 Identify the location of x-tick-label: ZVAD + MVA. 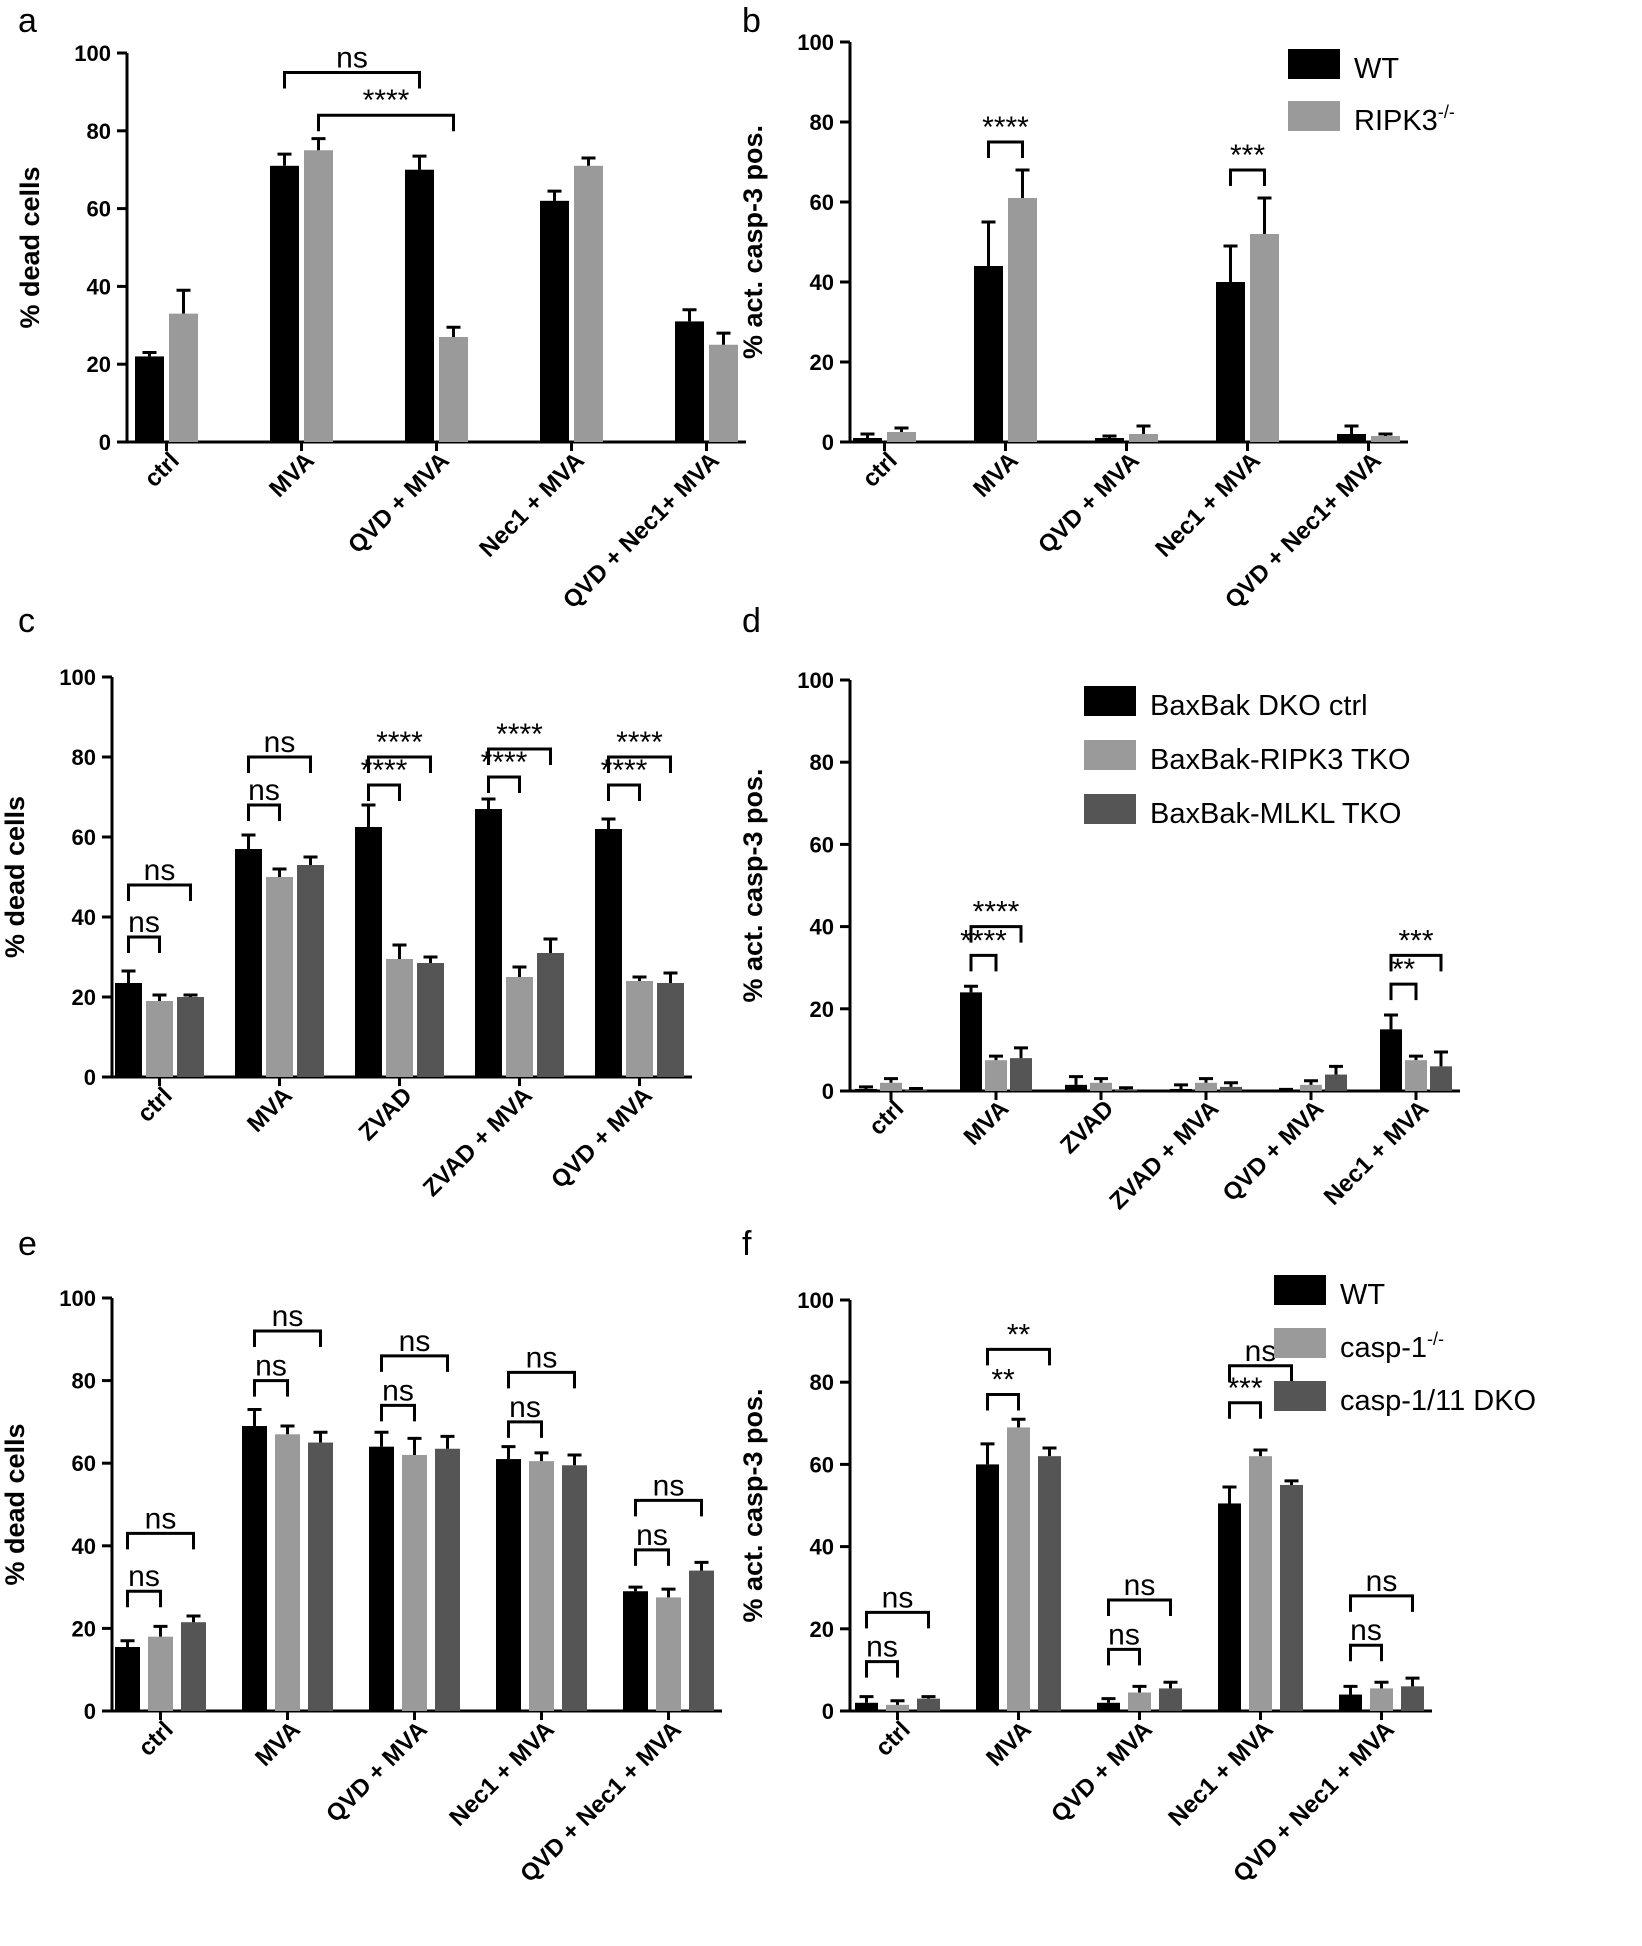
(478, 1142).